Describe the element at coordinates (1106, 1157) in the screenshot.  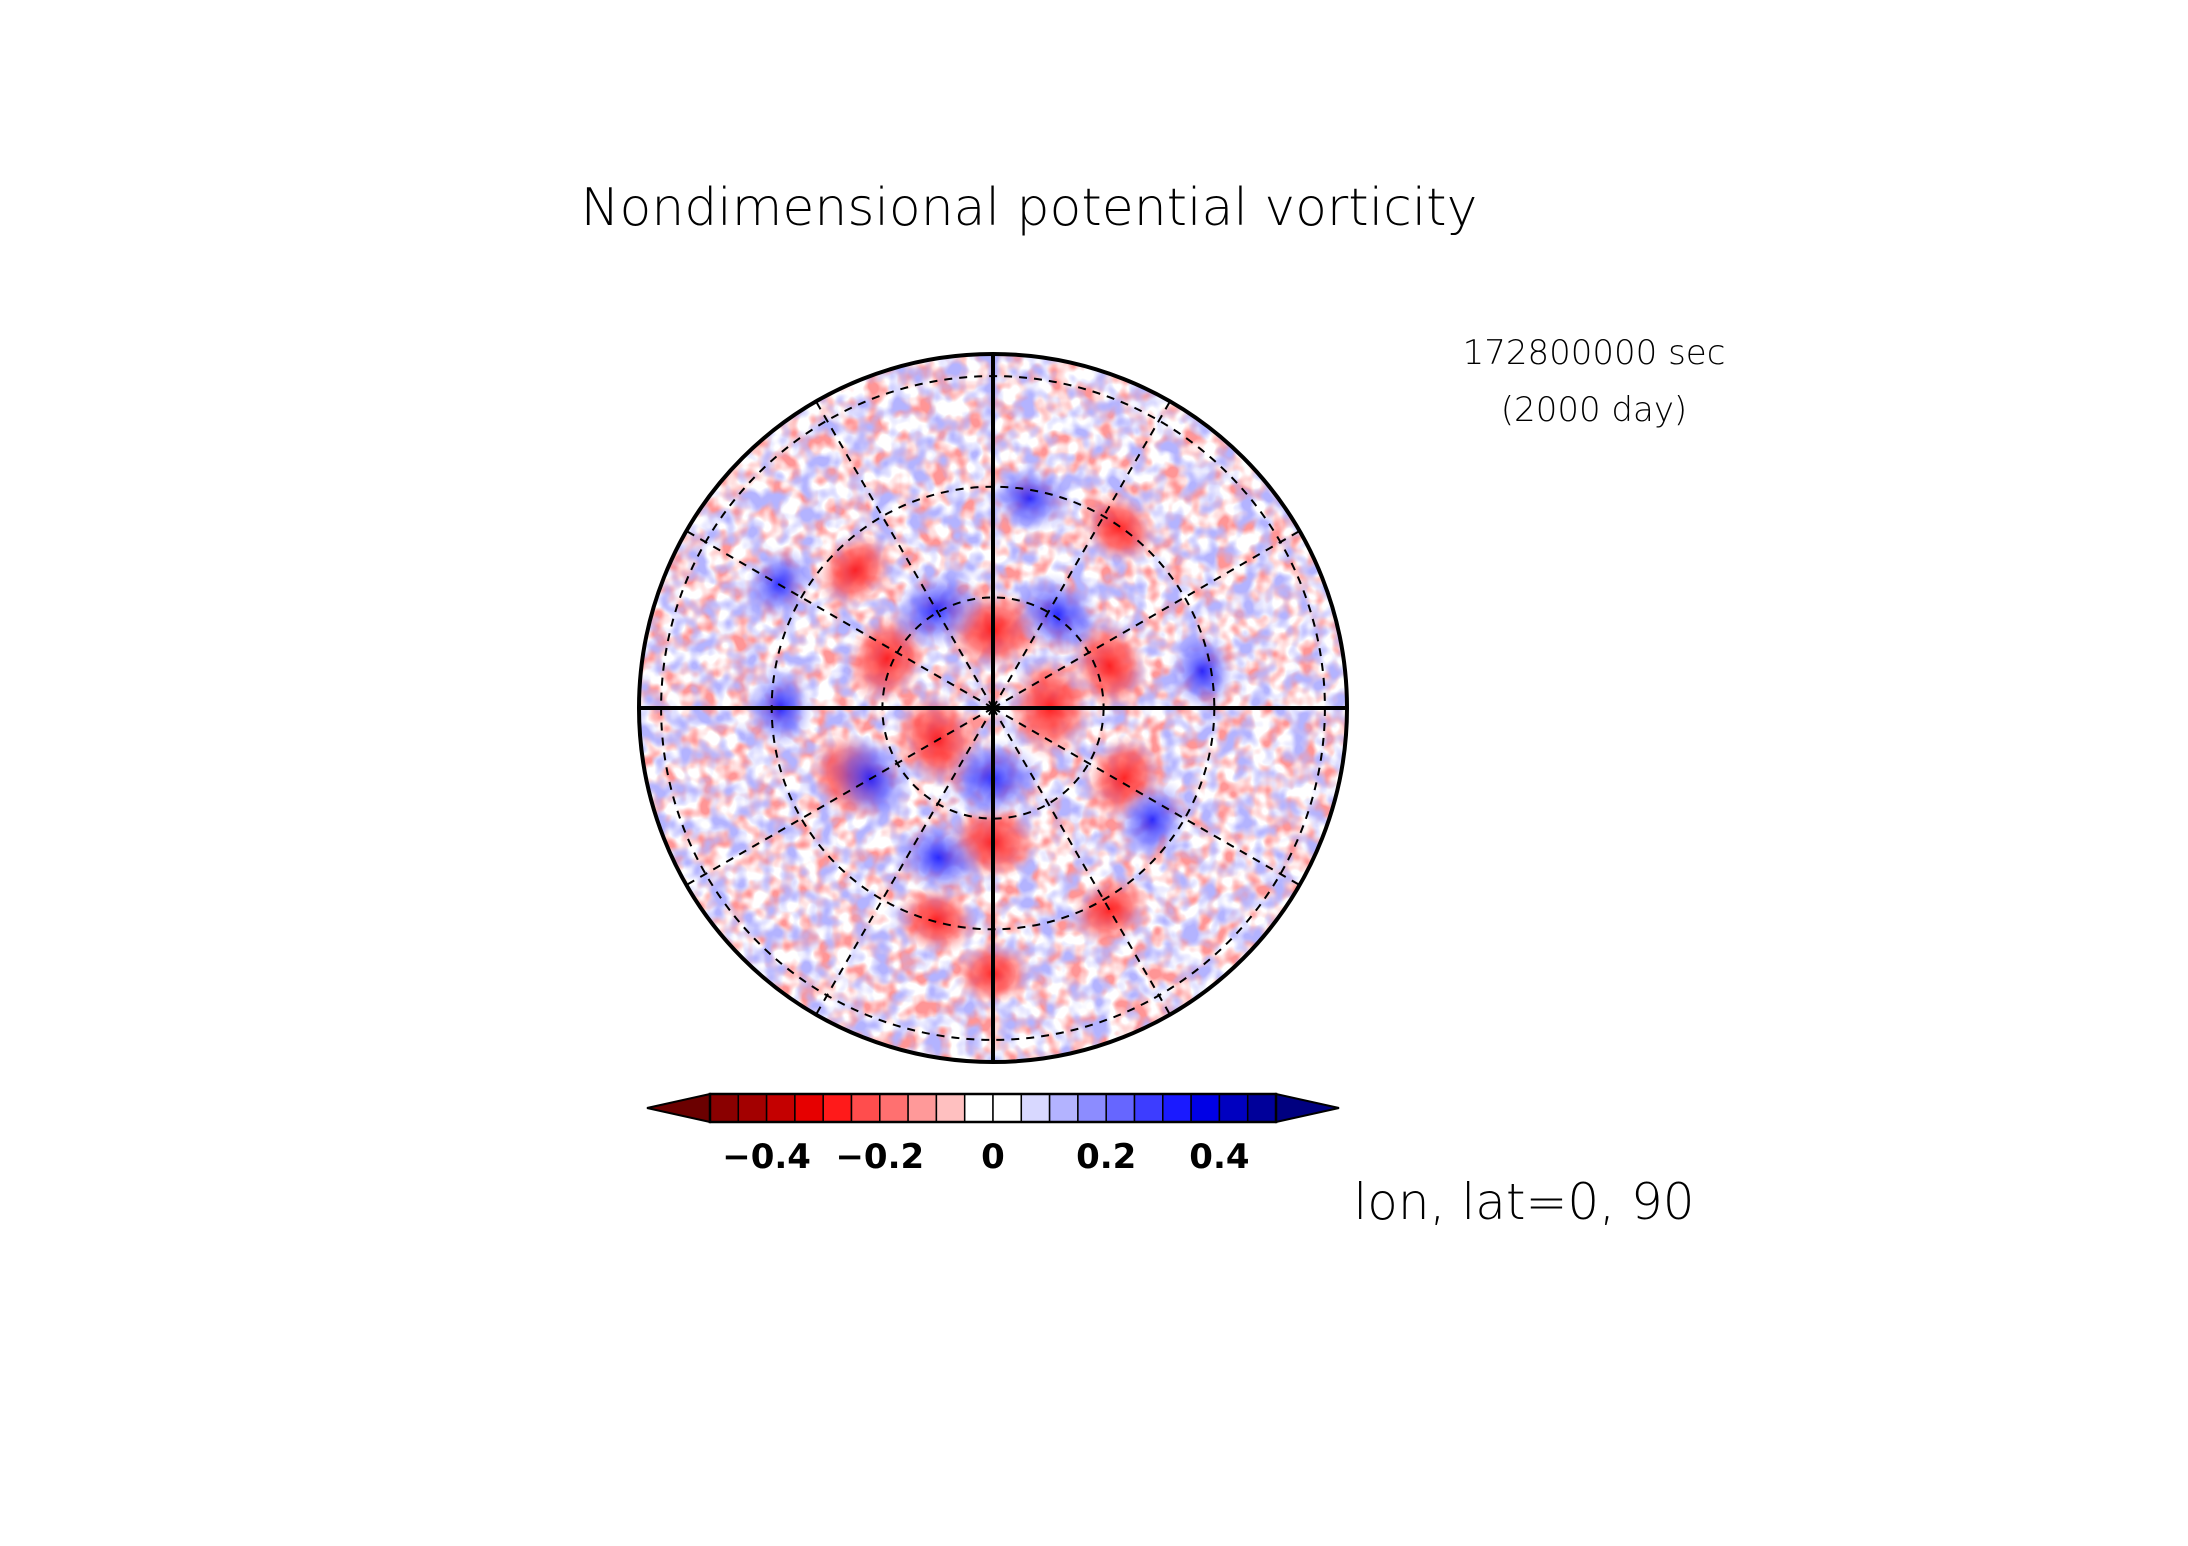
I see `colorbar-tick-label: 0.2` at that location.